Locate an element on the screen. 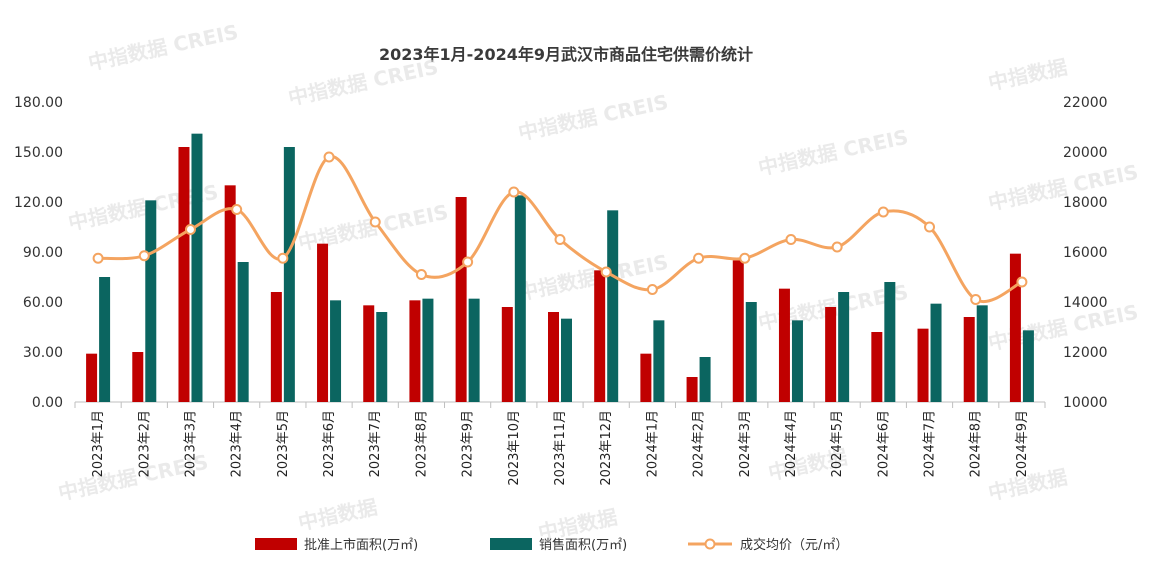 The height and width of the screenshot is (574, 1153). x-axis-category-label: 2023年12月 is located at coordinates (606, 448).